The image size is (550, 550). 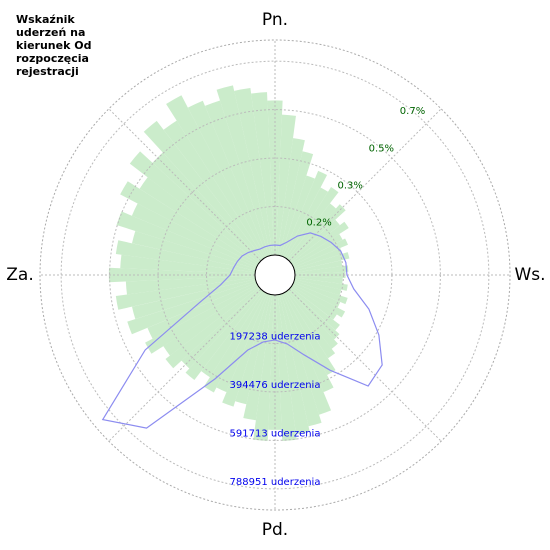 What do you see at coordinates (318, 223) in the screenshot?
I see `r-tick-label: 0.2%` at bounding box center [318, 223].